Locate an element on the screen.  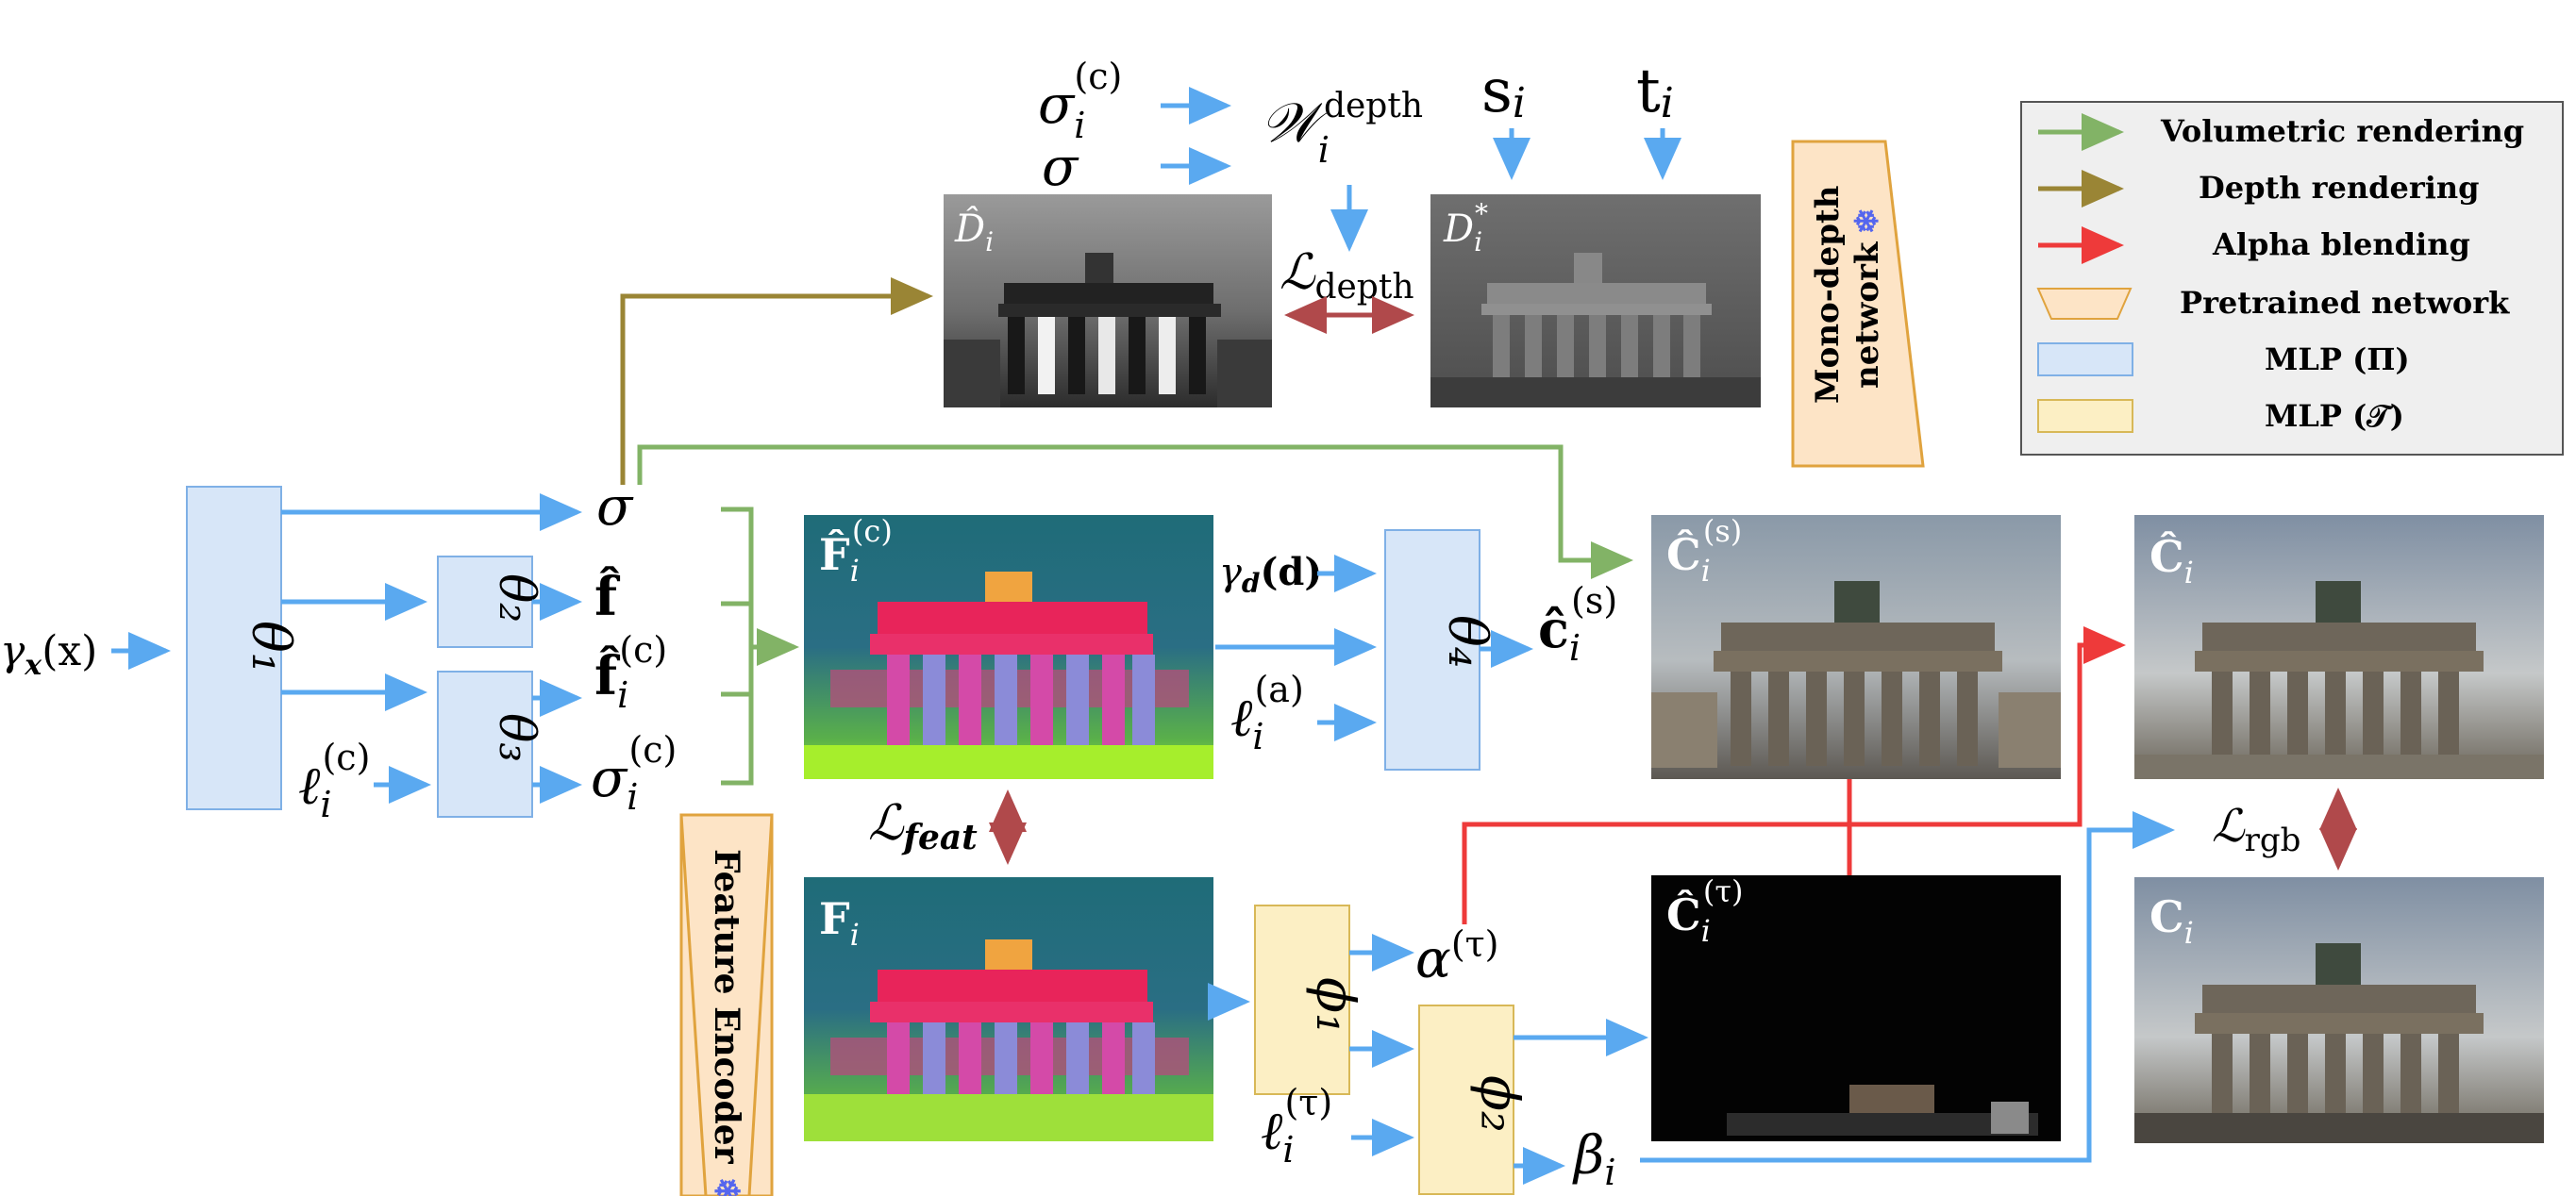
feature-bracket is located at coordinates (737, 646).